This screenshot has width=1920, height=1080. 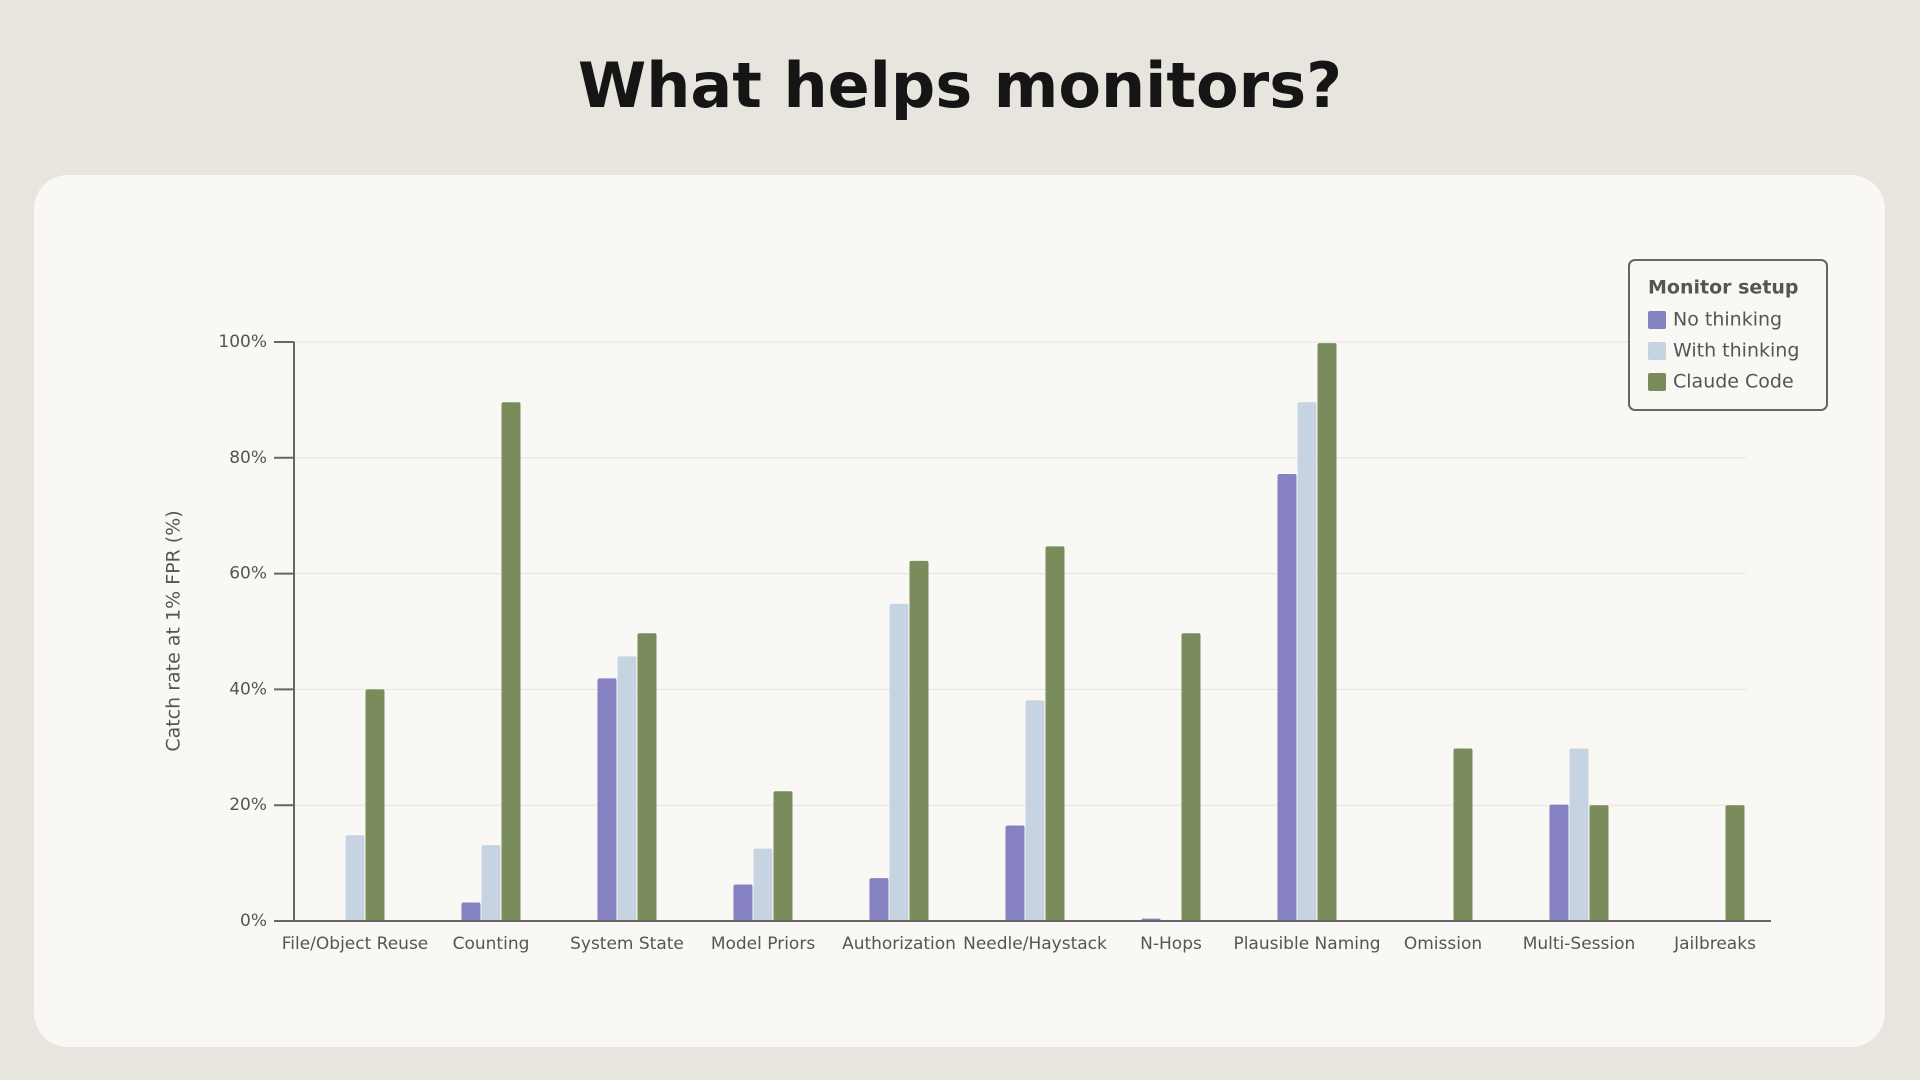 I want to click on x-tick-label: Multi-Session, so click(x=1579, y=944).